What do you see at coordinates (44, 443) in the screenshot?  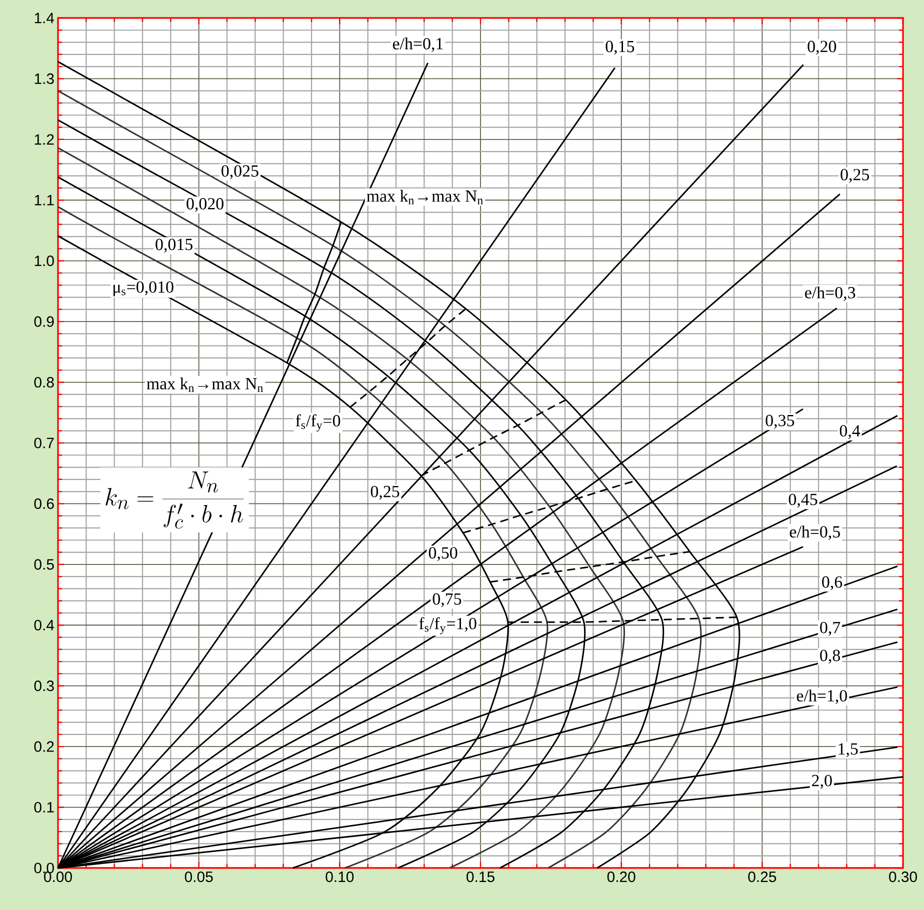 I see `y-tick-label: 0.7` at bounding box center [44, 443].